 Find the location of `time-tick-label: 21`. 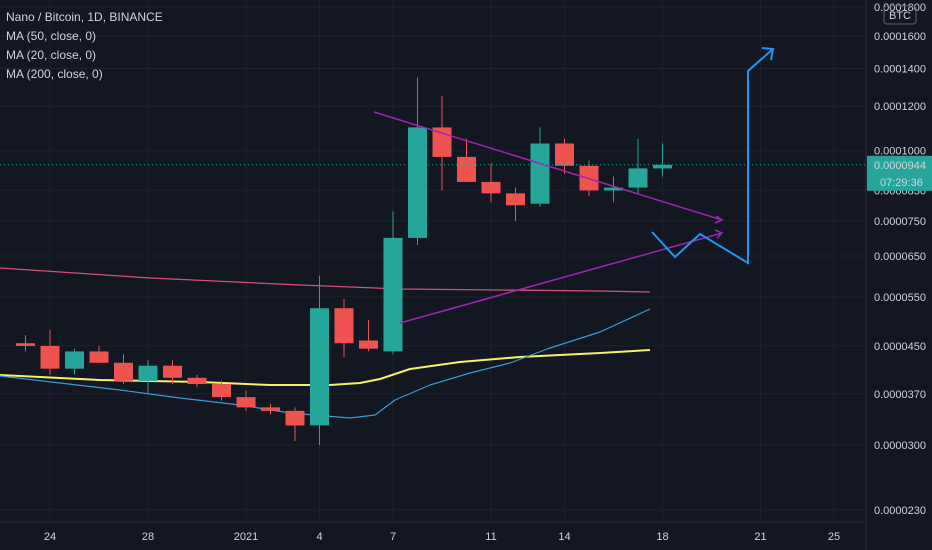

time-tick-label: 21 is located at coordinates (760, 537).